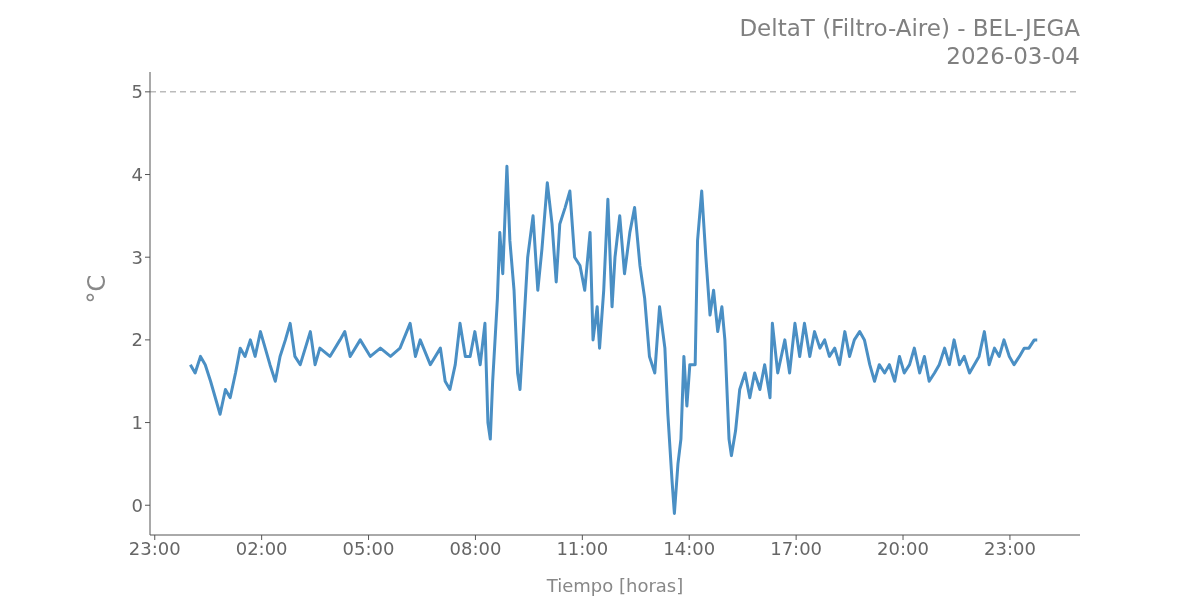  What do you see at coordinates (137, 422) in the screenshot?
I see `y-tick-label: 1` at bounding box center [137, 422].